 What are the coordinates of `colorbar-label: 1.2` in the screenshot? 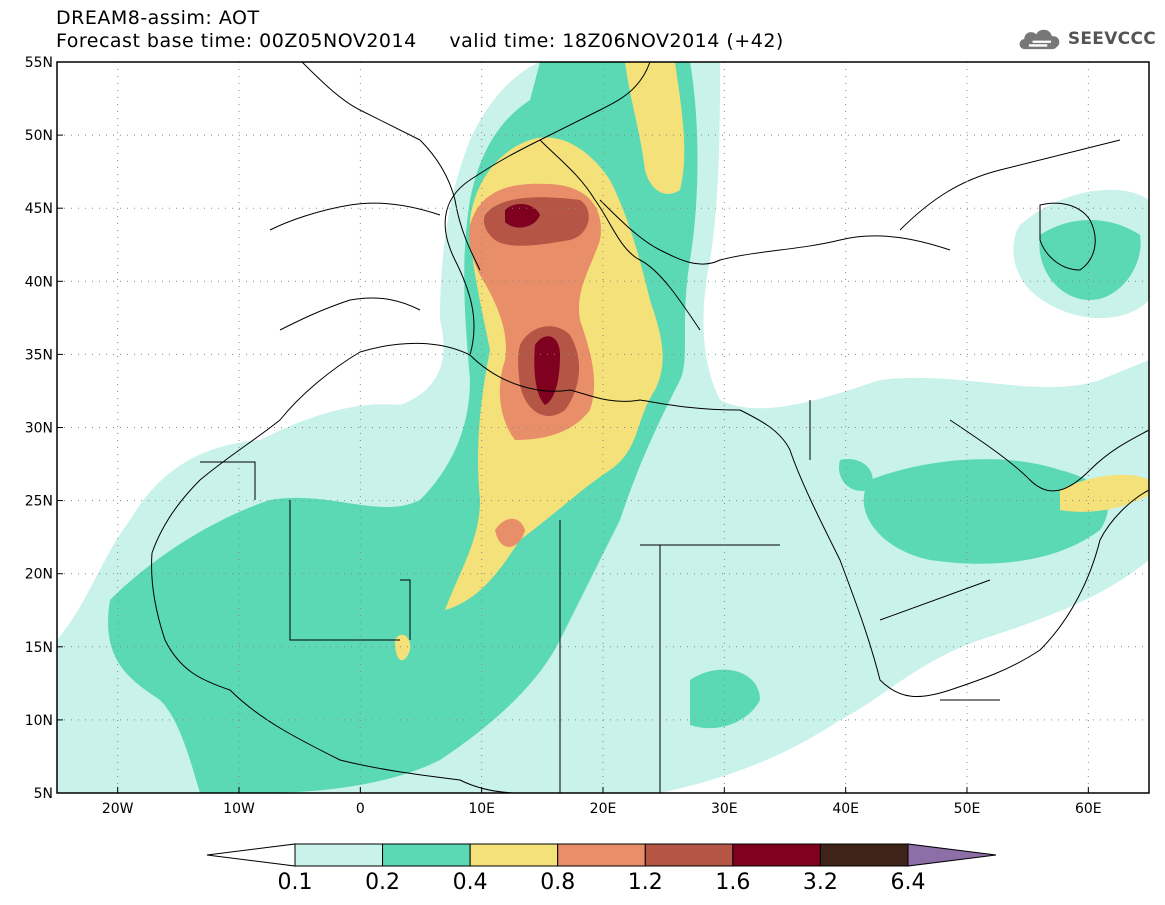 It's located at (645, 882).